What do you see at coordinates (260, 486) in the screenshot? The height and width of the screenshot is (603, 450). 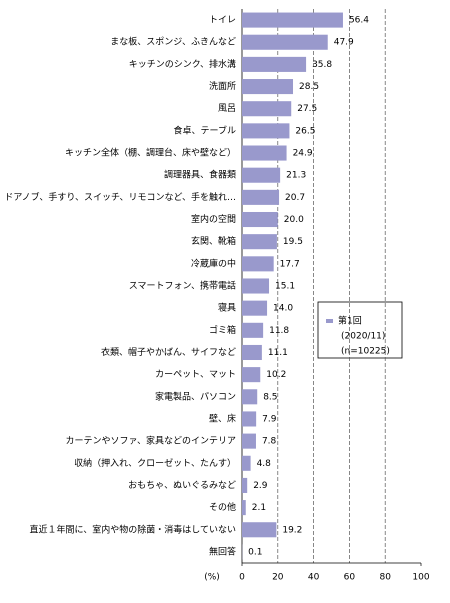 I see `data-label: 2.9` at bounding box center [260, 486].